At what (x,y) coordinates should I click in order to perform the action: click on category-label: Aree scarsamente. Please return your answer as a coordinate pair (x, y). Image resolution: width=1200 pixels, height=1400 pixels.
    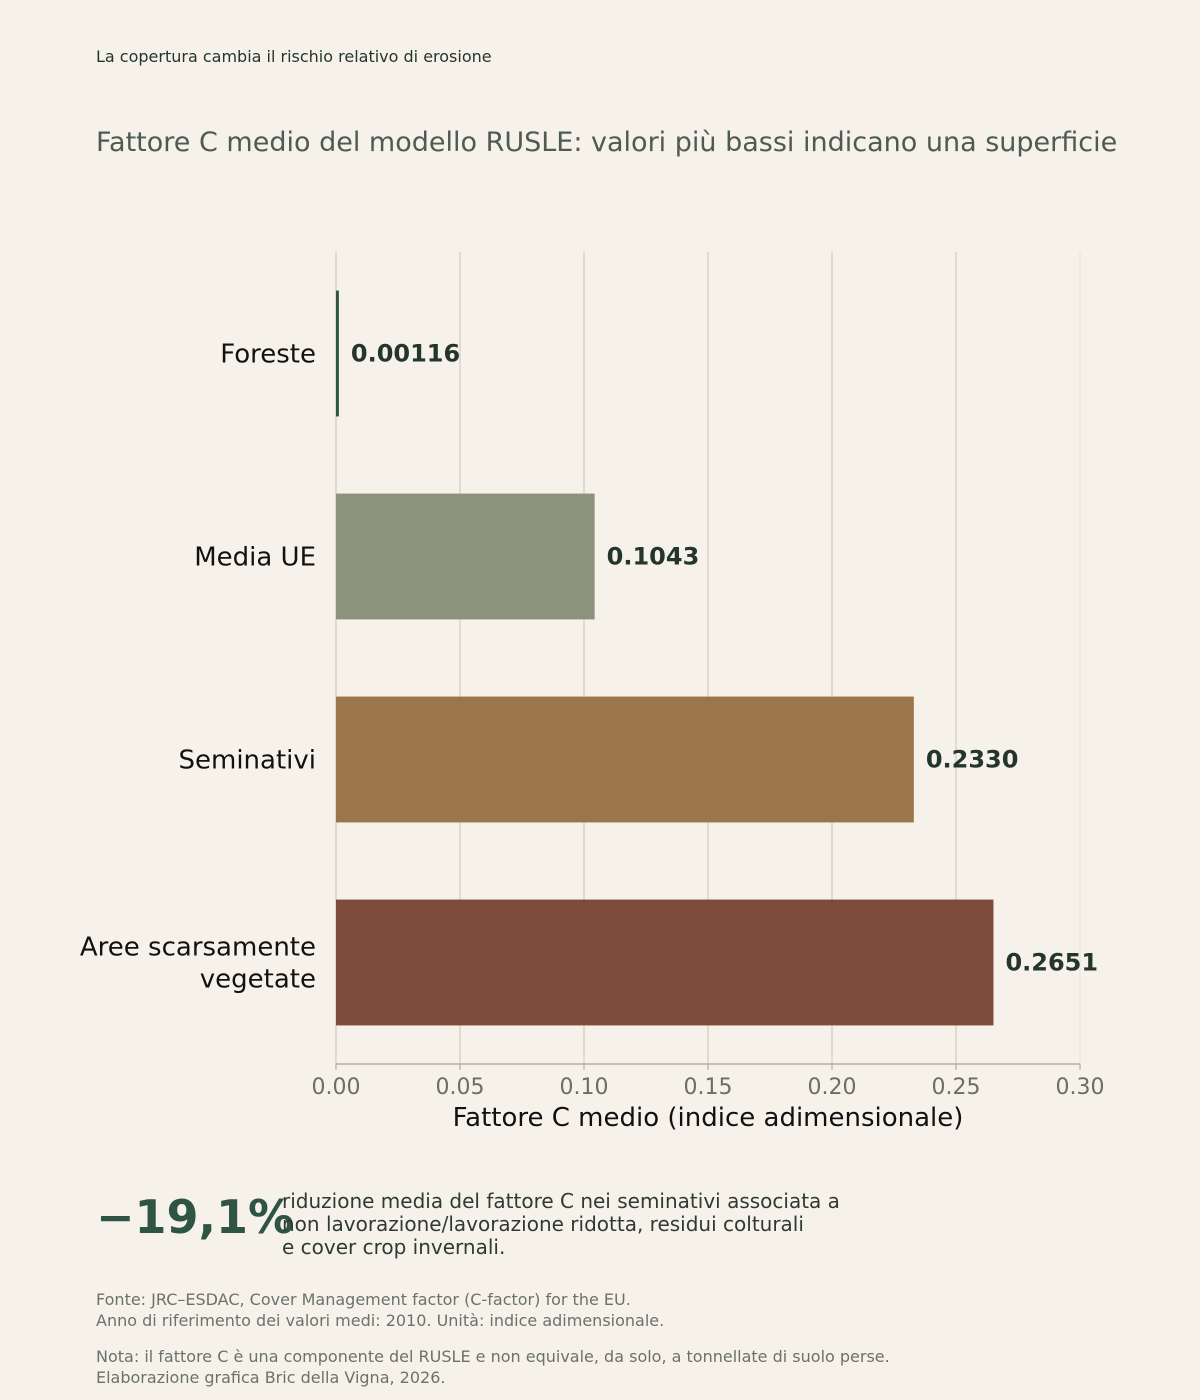
    Looking at the image, I should click on (198, 948).